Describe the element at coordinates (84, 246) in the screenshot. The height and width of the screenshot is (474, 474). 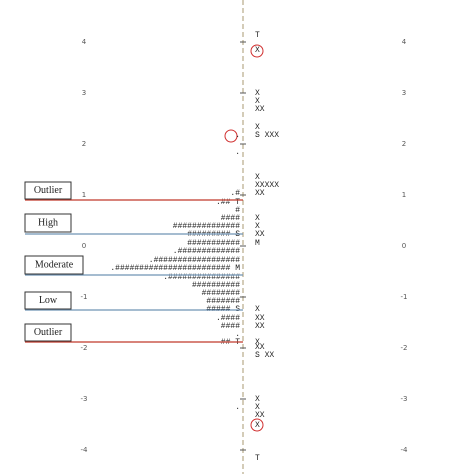
I see `axis-label-left: 0` at that location.